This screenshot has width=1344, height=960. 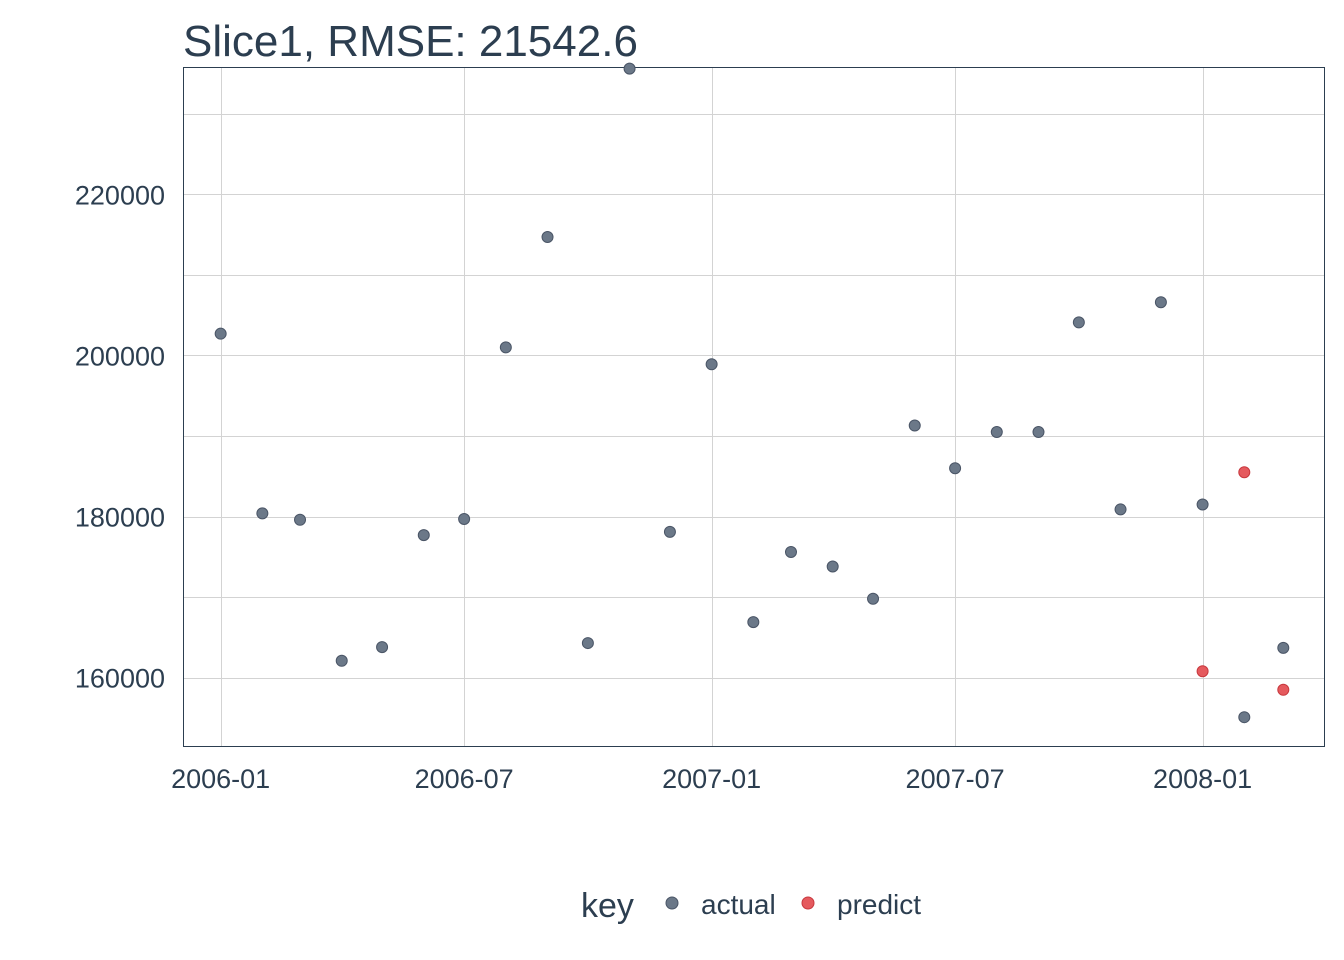 What do you see at coordinates (120, 356) in the screenshot?
I see `y-tick-label: 200000` at bounding box center [120, 356].